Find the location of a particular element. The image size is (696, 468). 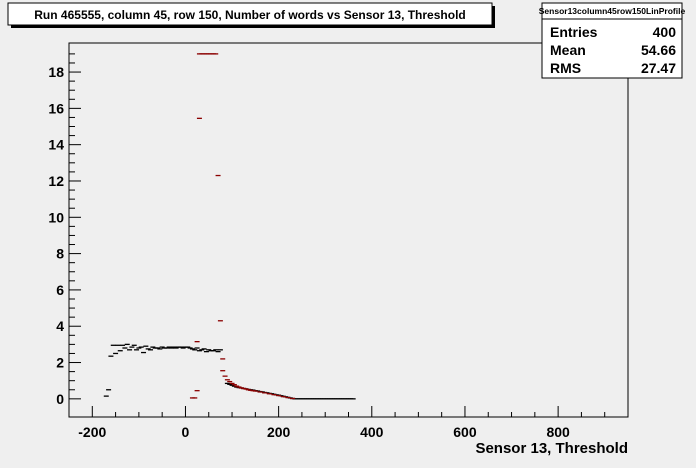

y-tick-label: 16 is located at coordinates (56, 108).